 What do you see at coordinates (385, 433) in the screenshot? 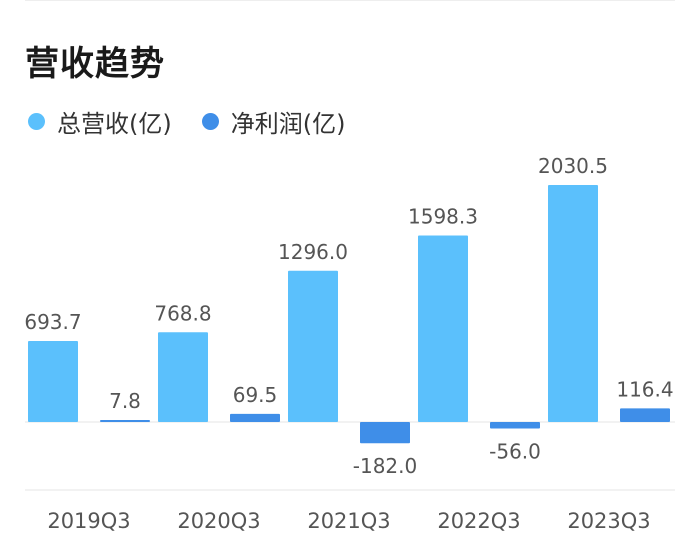
I see `profit-bar-2021Q3` at bounding box center [385, 433].